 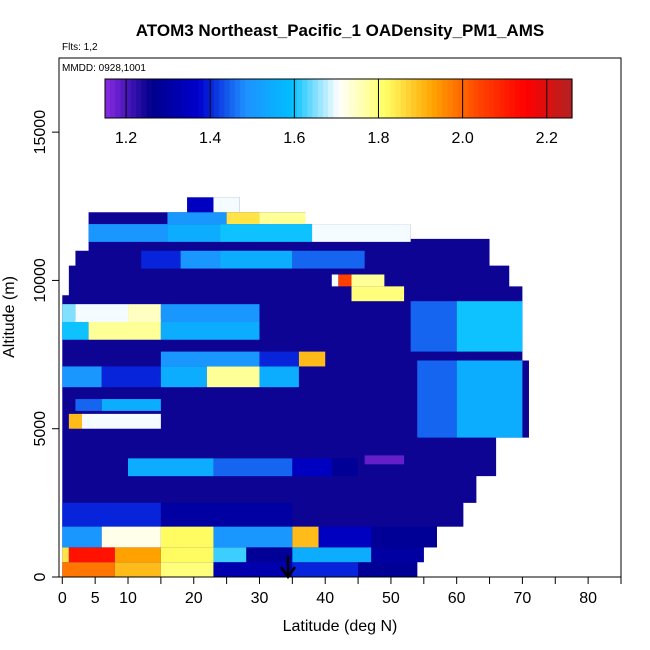 What do you see at coordinates (340, 592) in the screenshot?
I see `x-axis: 0 5 10 20 30 40 50 60 70 80` at bounding box center [340, 592].